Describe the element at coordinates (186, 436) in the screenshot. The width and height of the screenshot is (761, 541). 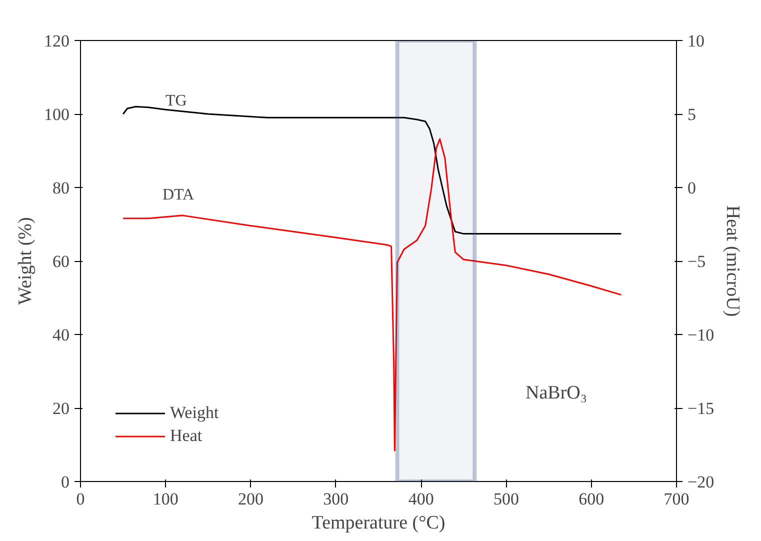
I see `legend-label: Heat` at that location.